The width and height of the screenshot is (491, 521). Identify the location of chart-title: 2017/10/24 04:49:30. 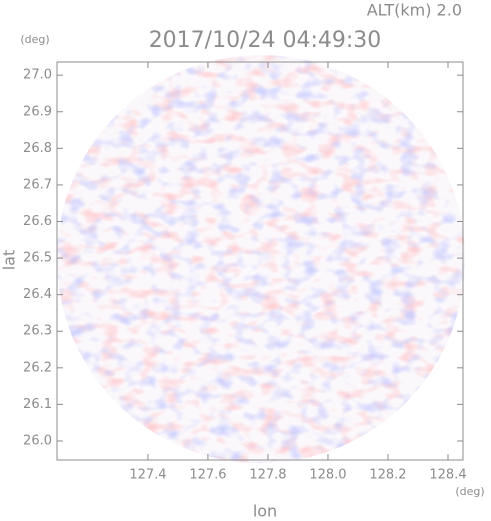
(265, 40).